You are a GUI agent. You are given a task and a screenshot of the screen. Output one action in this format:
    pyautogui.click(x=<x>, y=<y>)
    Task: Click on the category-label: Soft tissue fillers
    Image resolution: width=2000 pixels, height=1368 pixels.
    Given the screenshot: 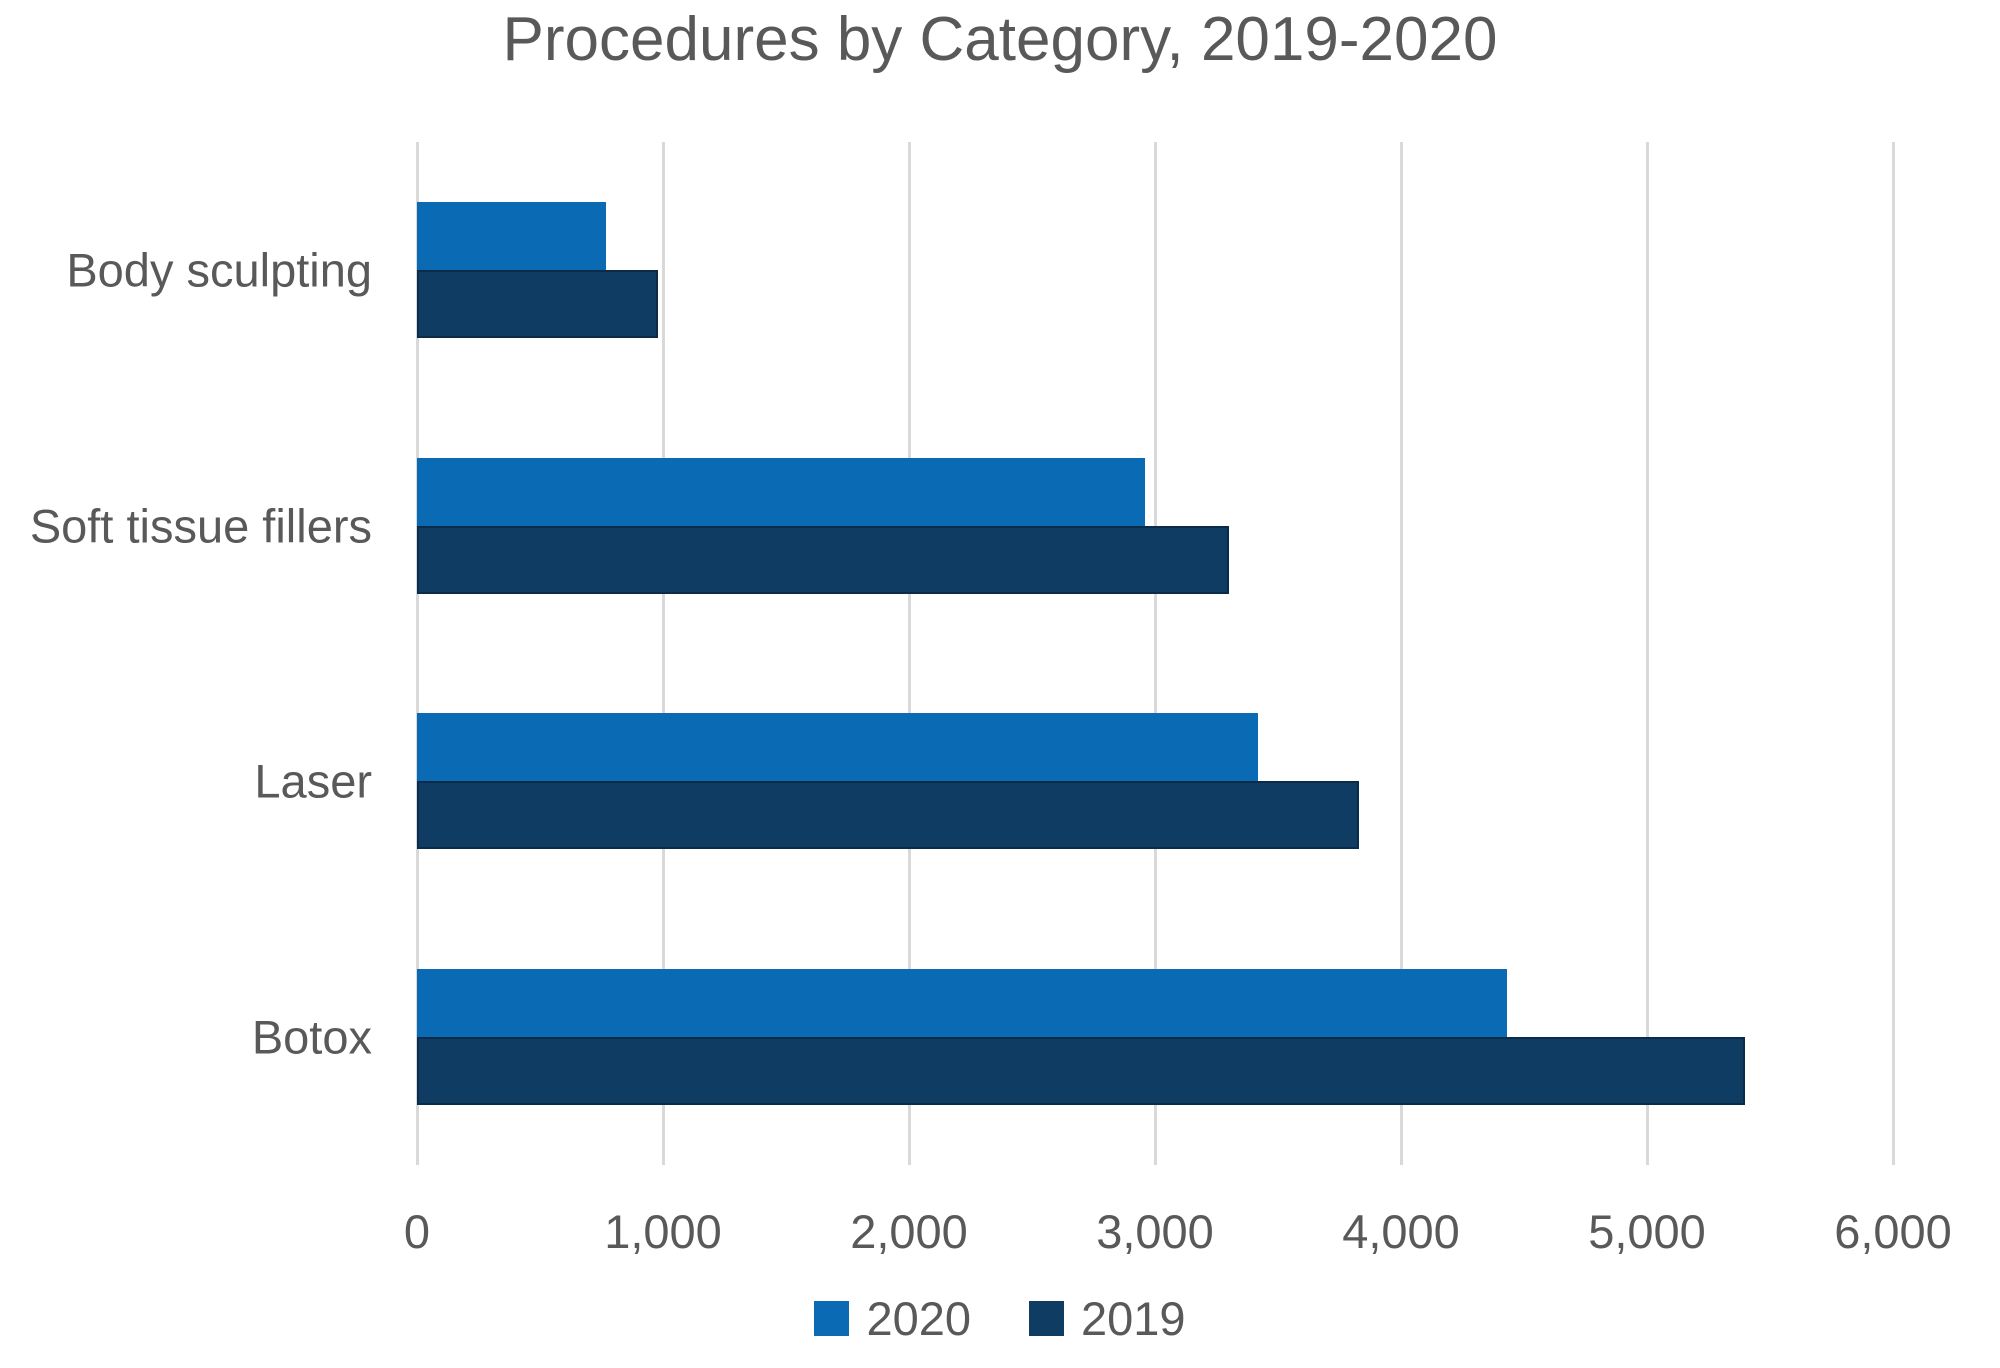 What is the action you would take?
    pyautogui.click(x=200, y=526)
    